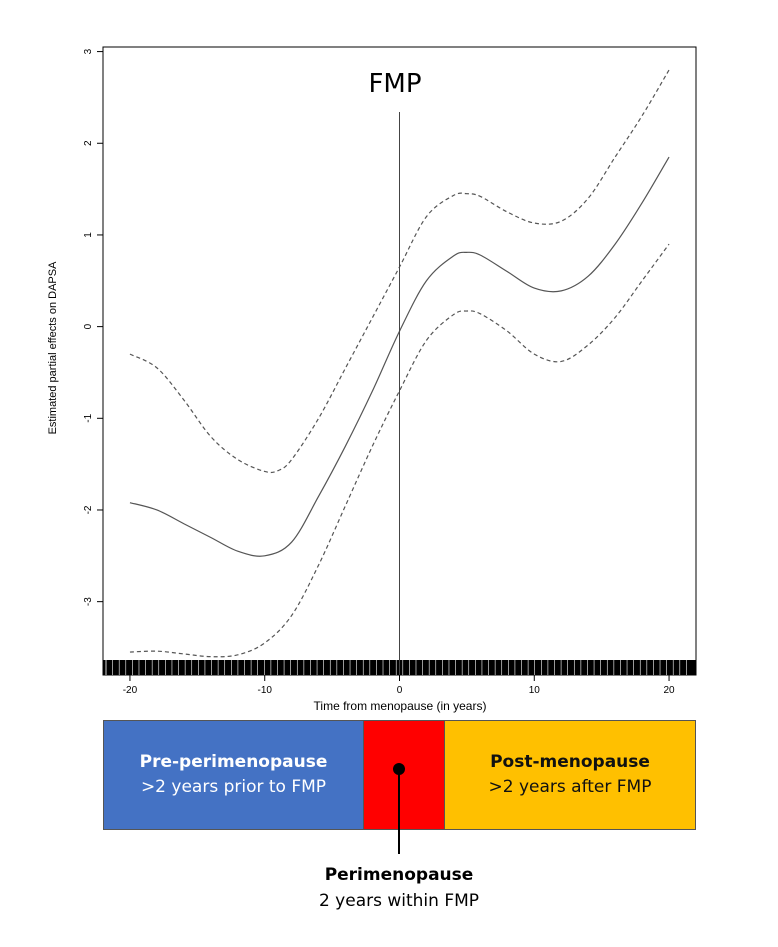 This screenshot has width=778, height=947. I want to click on y-tick-label: -3, so click(88, 601).